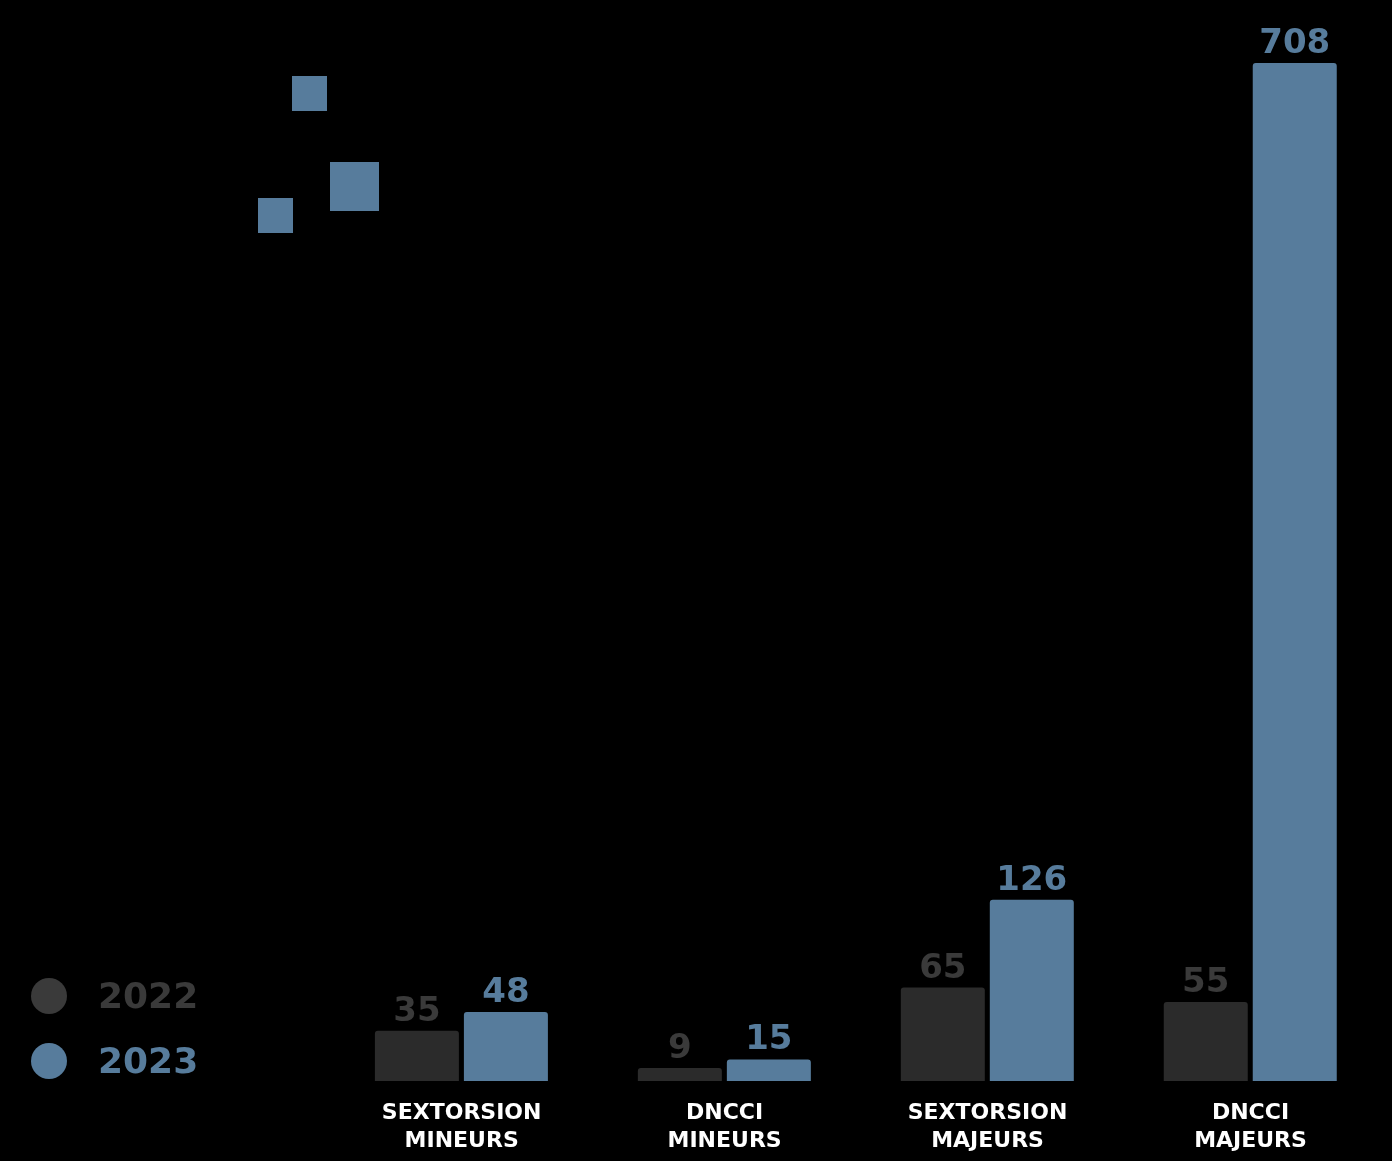 The height and width of the screenshot is (1161, 1392). What do you see at coordinates (148, 995) in the screenshot?
I see `legend-label: 2022` at bounding box center [148, 995].